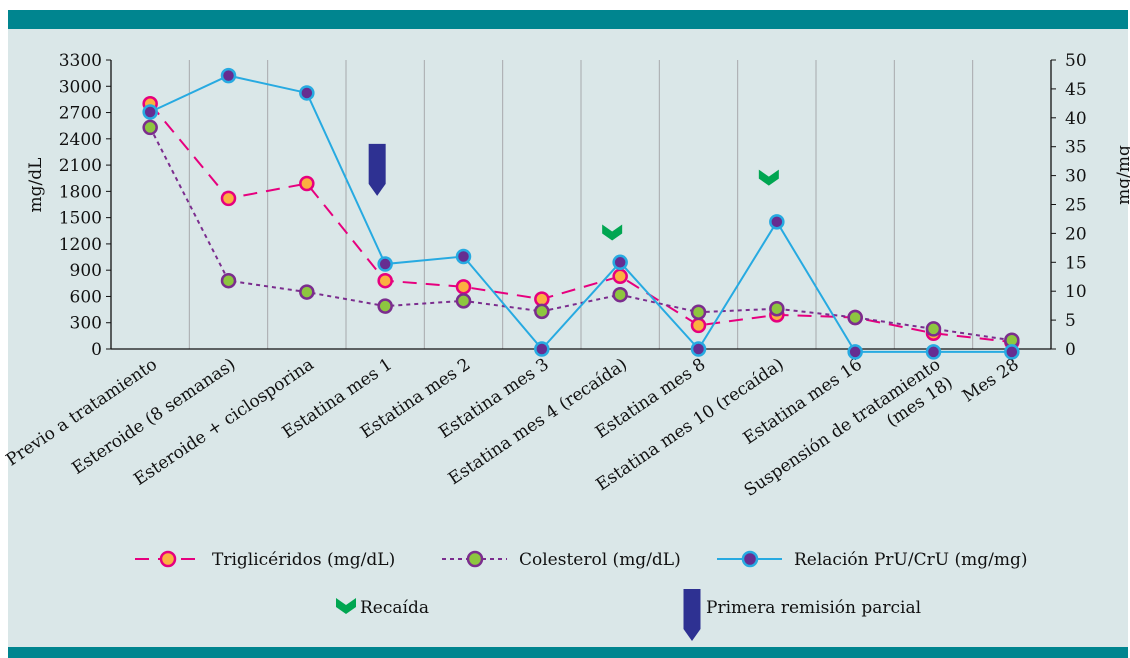  What do you see at coordinates (86, 324) in the screenshot?
I see `left-tick-label: 300` at bounding box center [86, 324].